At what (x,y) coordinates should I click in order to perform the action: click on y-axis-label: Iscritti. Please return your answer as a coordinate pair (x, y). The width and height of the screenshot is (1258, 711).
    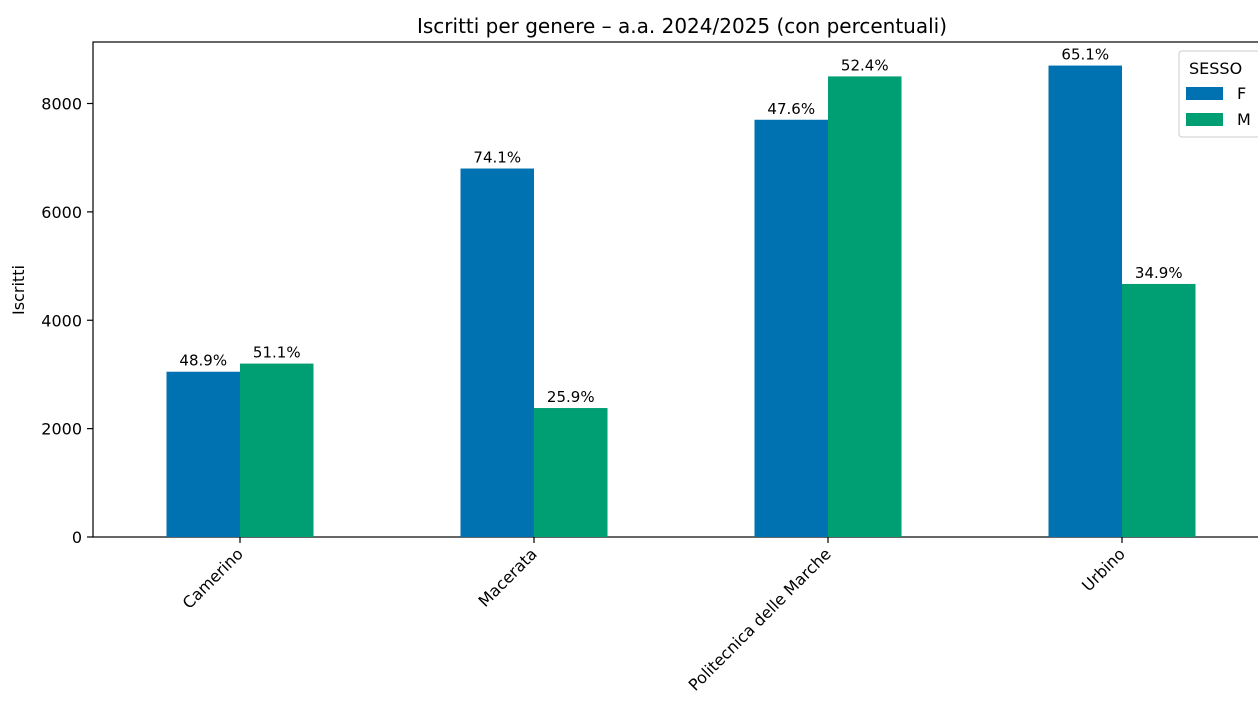
    Looking at the image, I should click on (18, 290).